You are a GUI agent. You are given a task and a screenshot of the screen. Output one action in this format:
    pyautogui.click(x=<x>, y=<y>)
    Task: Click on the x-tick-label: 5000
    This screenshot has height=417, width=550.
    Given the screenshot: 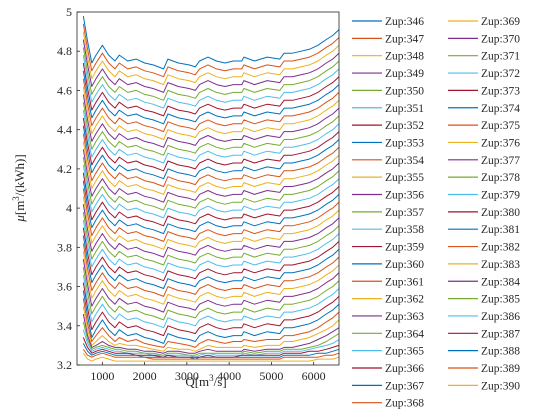 What is the action you would take?
    pyautogui.click(x=271, y=376)
    